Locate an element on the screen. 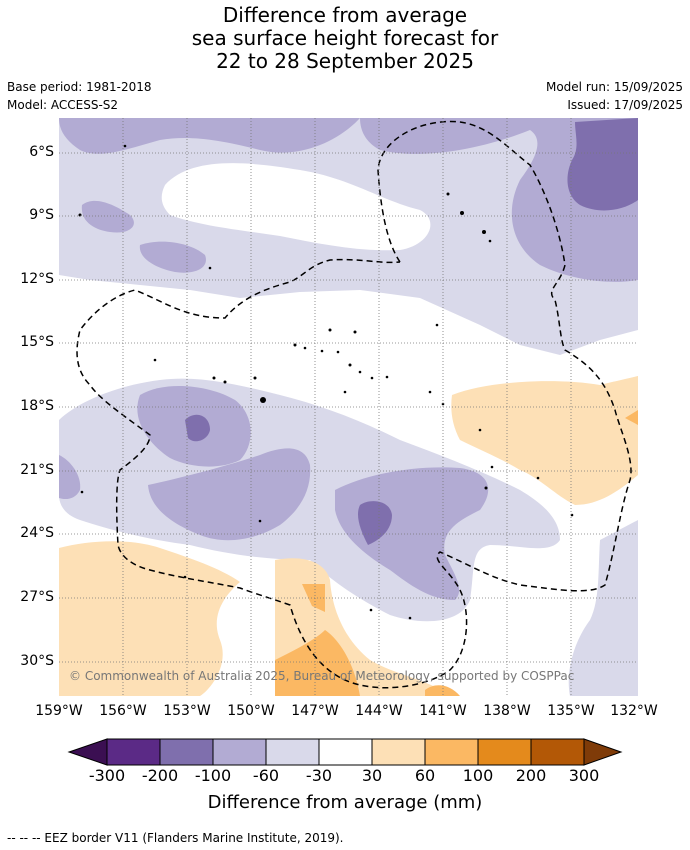  positive-contour-east is located at coordinates (544, 440).